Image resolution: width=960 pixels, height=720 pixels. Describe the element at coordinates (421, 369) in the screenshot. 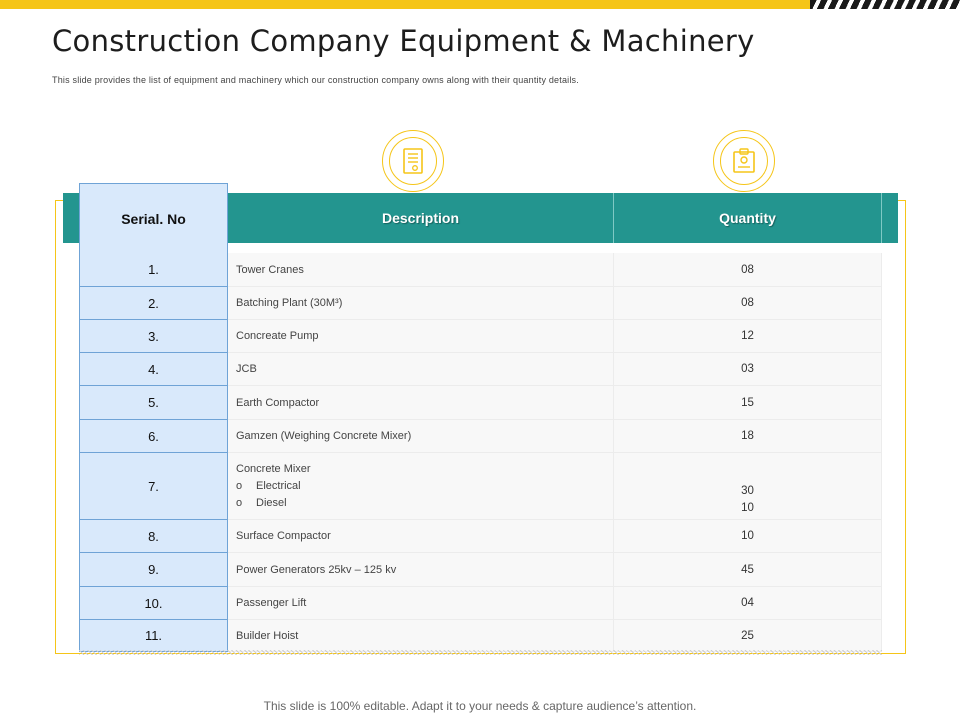

I see `description-cell: JCB` at that location.